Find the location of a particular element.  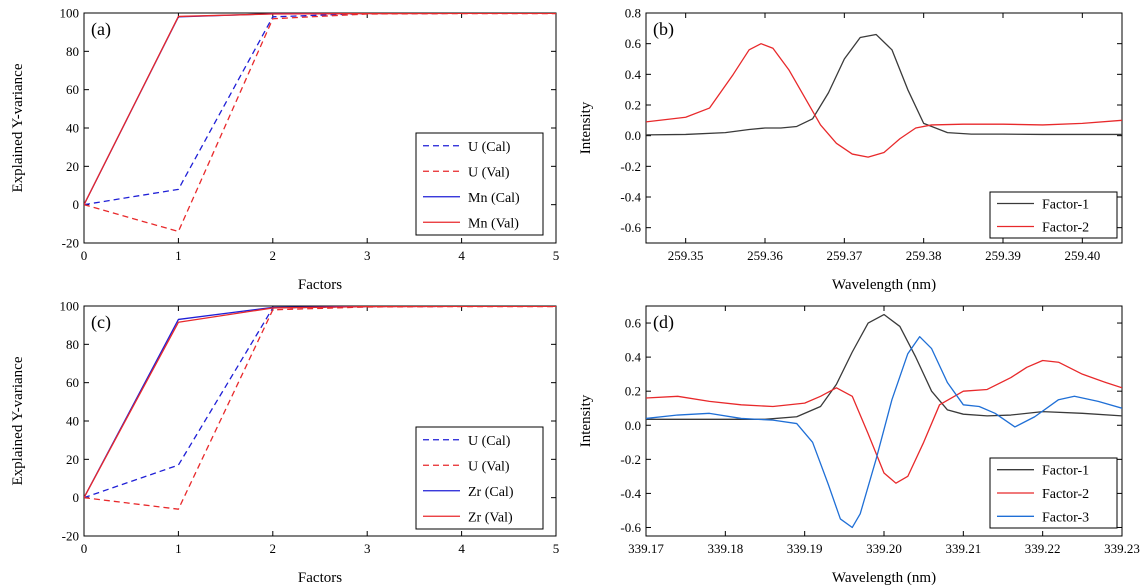

legend-label: Mn (Cal) is located at coordinates (494, 198).